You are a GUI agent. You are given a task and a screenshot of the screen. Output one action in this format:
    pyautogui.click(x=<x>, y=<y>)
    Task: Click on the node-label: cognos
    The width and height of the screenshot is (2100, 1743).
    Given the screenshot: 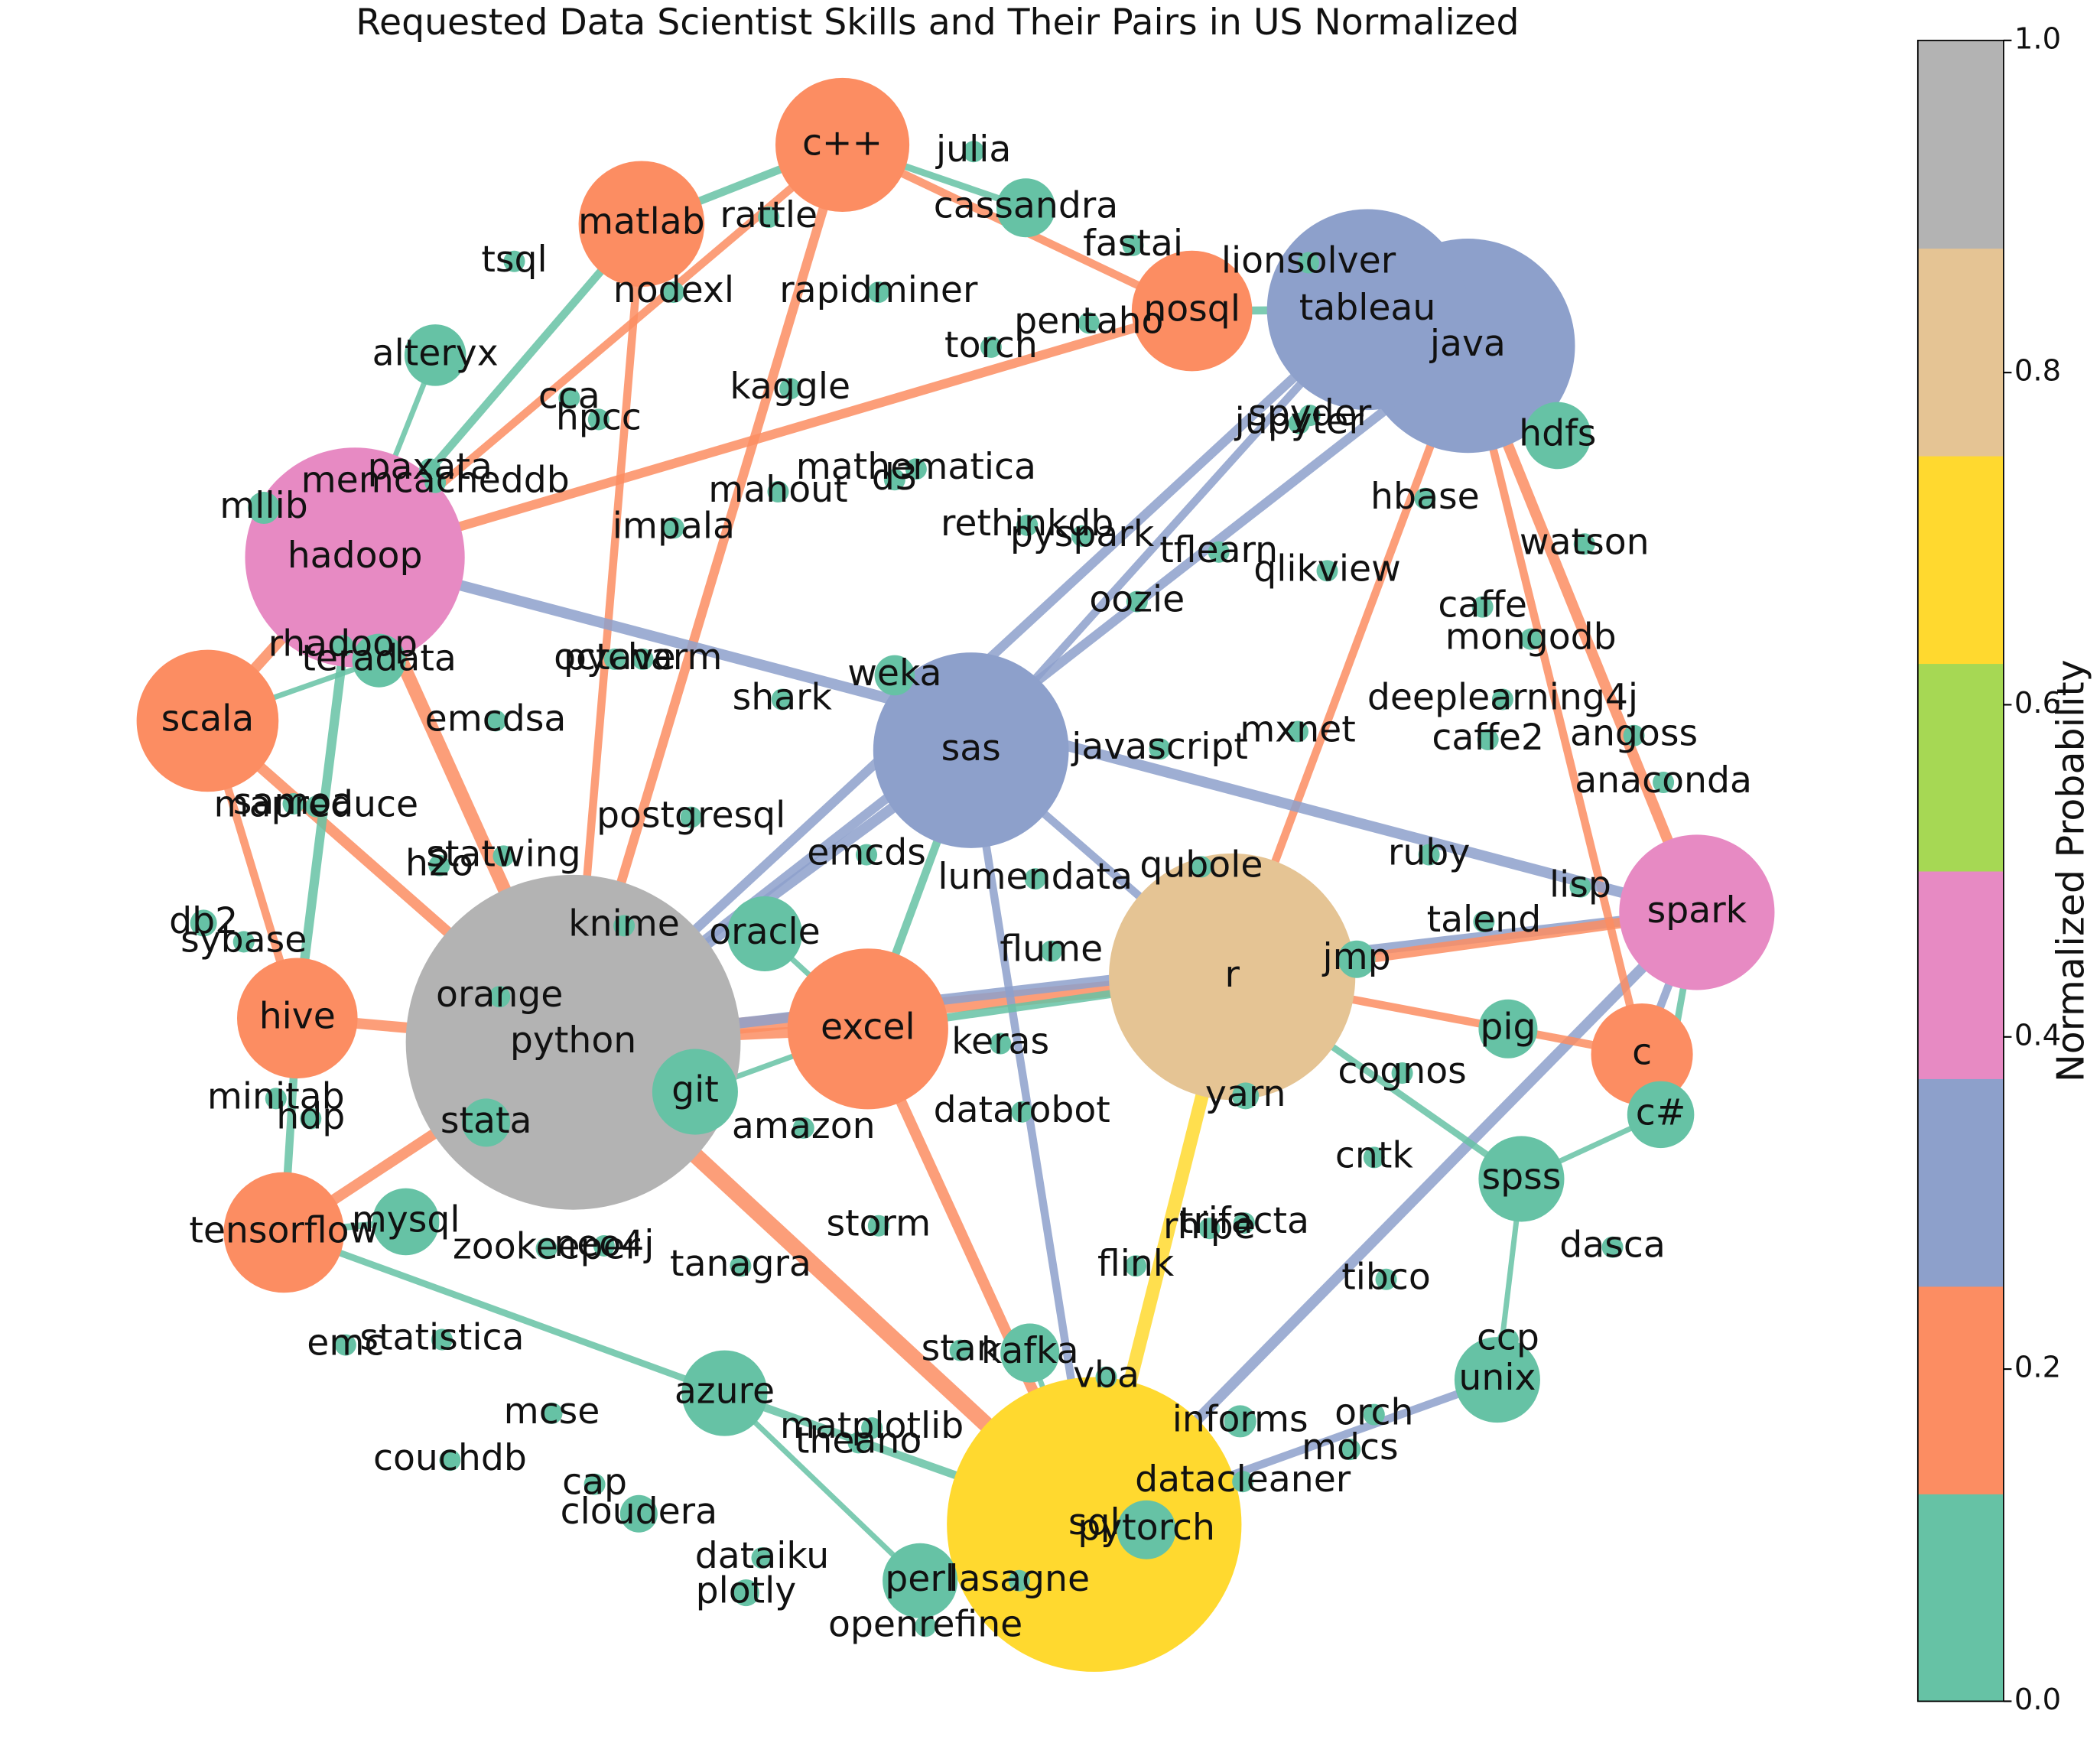 What is the action you would take?
    pyautogui.click(x=1402, y=1071)
    